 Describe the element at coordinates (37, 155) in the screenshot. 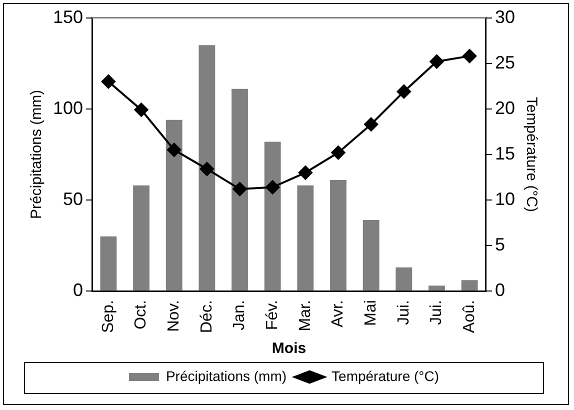

I see `y-axis-title: Précipitations (mm)` at that location.